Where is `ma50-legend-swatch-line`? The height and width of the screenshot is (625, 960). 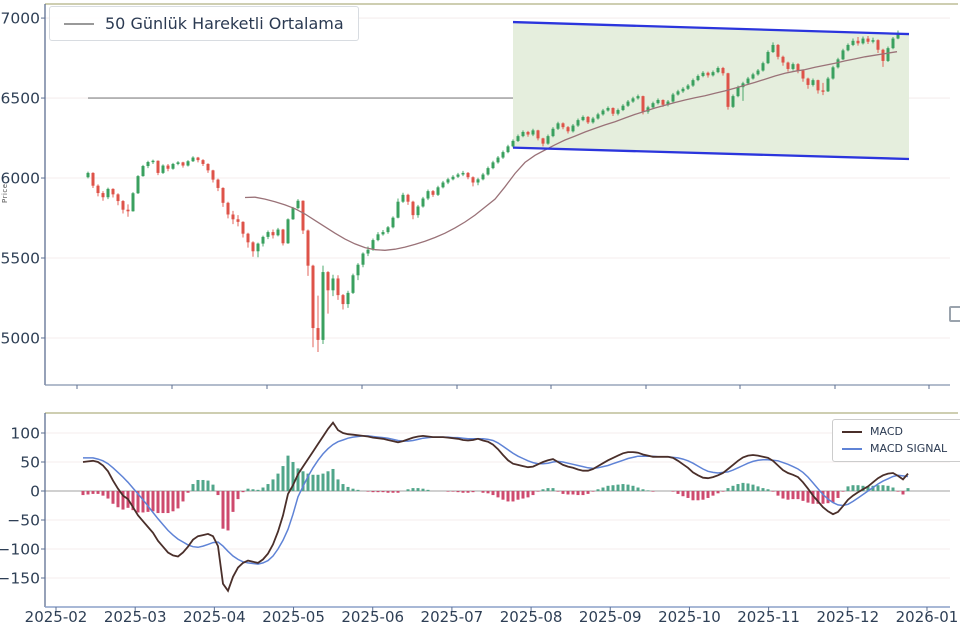
ma50-legend-swatch-line is located at coordinates (79, 23).